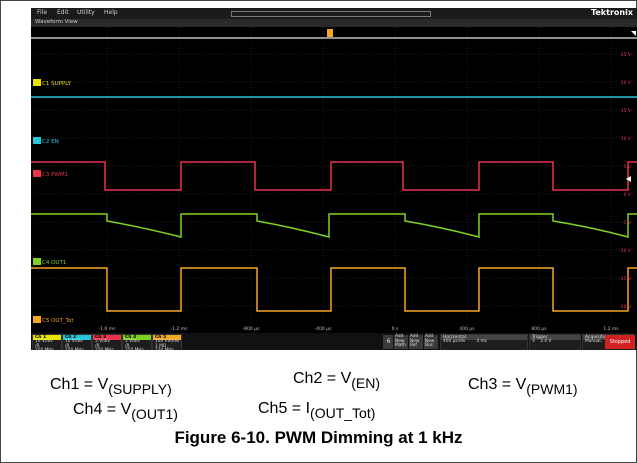  I want to click on channel-box-4: Ch 45 V/div/R250 MHz, so click(137, 342).